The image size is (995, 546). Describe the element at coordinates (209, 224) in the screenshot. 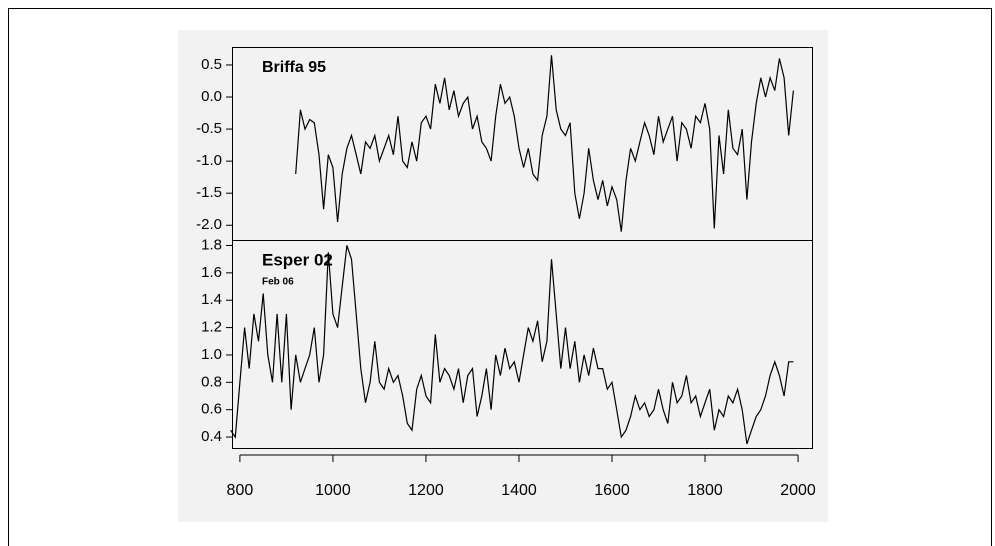

I see `y-tick-label: -2.0` at that location.